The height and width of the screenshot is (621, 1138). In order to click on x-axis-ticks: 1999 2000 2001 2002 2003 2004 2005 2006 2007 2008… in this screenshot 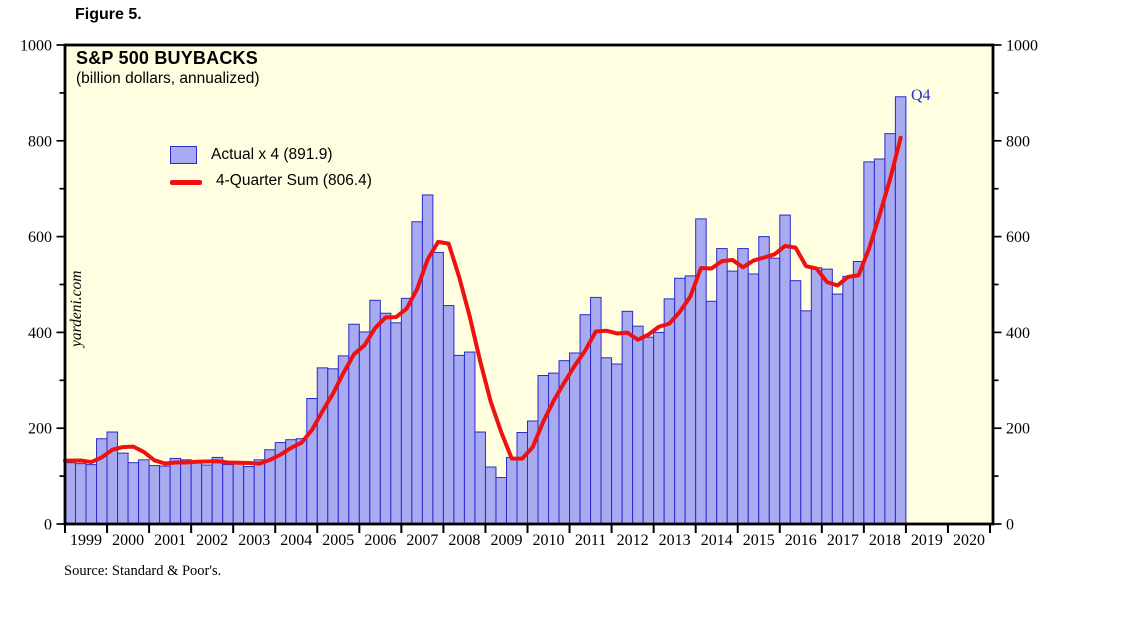, I will do `click(527, 536)`.